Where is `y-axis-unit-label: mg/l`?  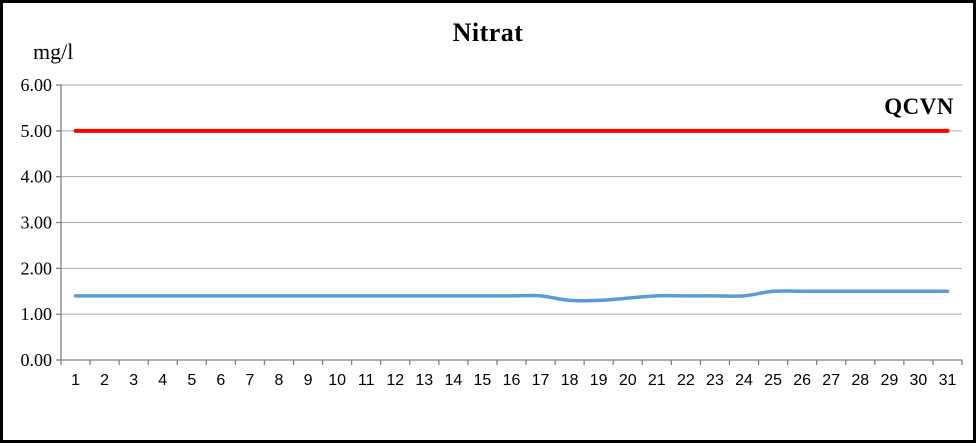 y-axis-unit-label: mg/l is located at coordinates (53, 51).